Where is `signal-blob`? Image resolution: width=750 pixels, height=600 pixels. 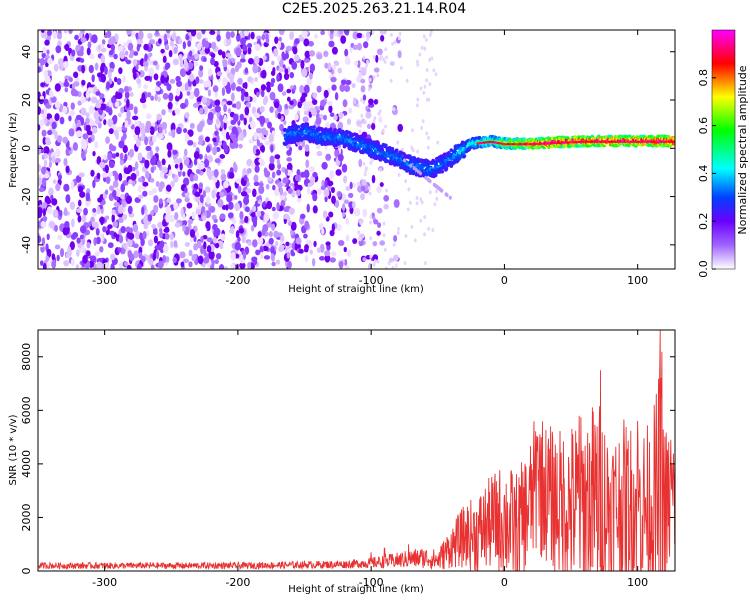 signal-blob is located at coordinates (386, 145).